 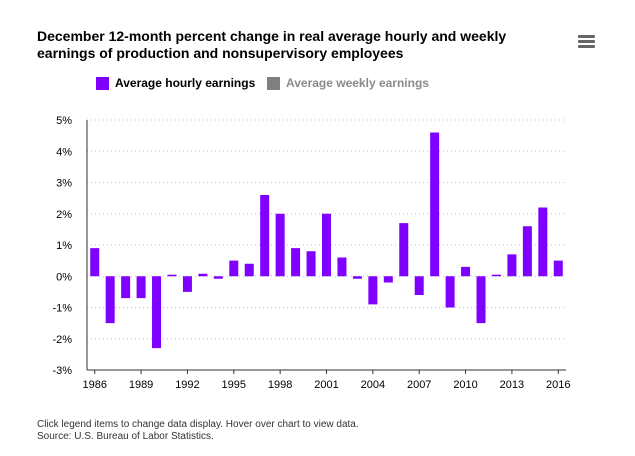 I want to click on footnote-source: Source: U.S. Bureau of Labor Statistics., so click(x=125, y=436).